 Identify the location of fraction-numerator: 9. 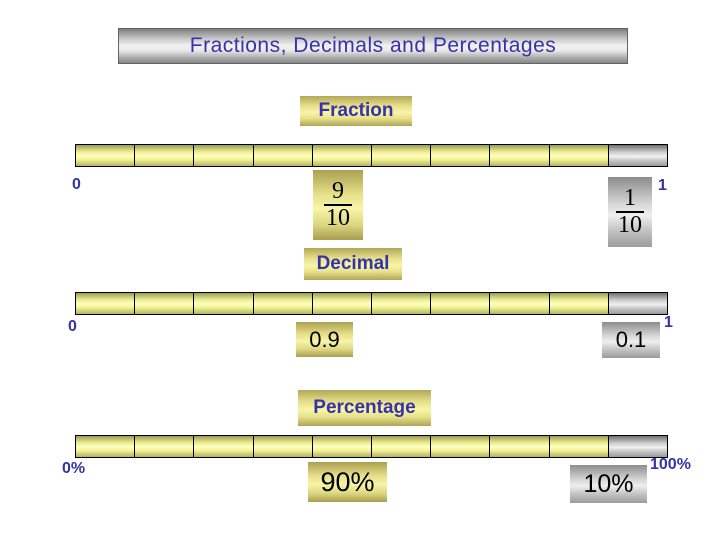
(338, 190).